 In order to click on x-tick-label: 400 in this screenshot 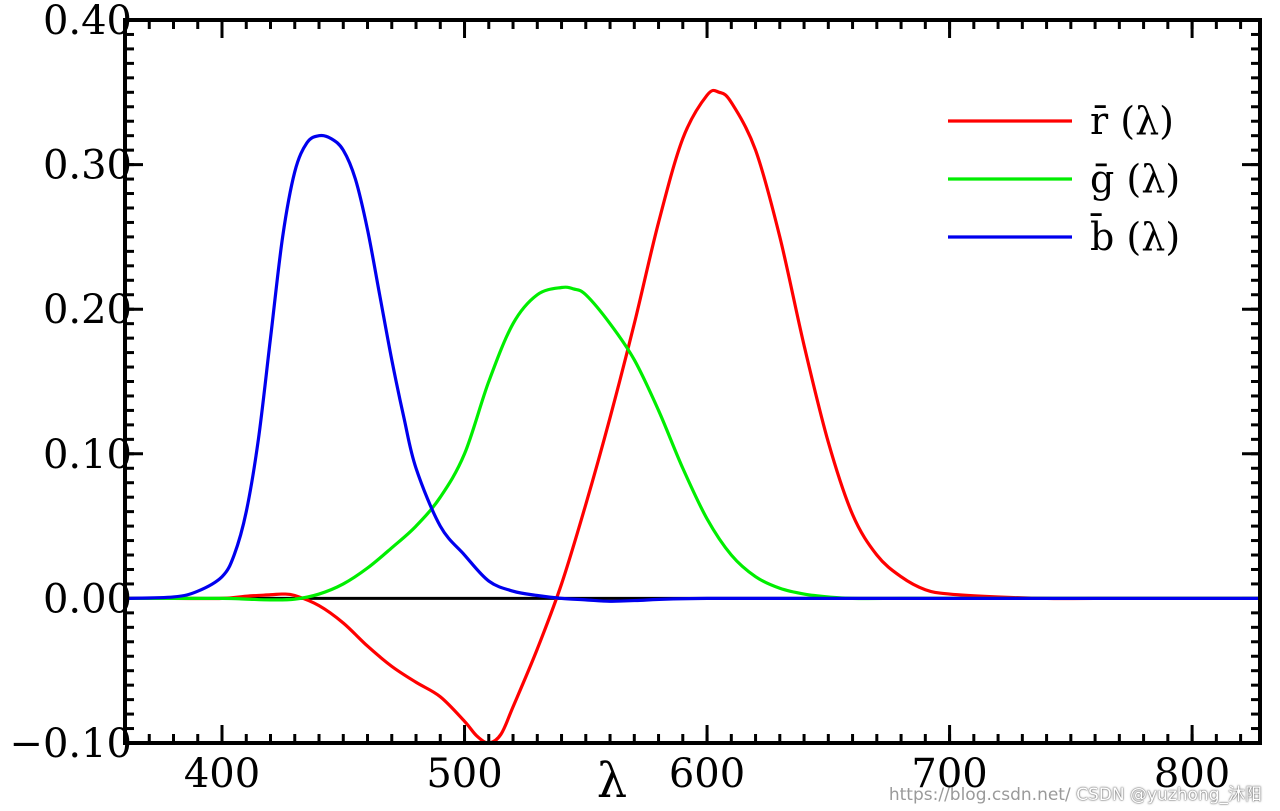, I will do `click(222, 774)`.